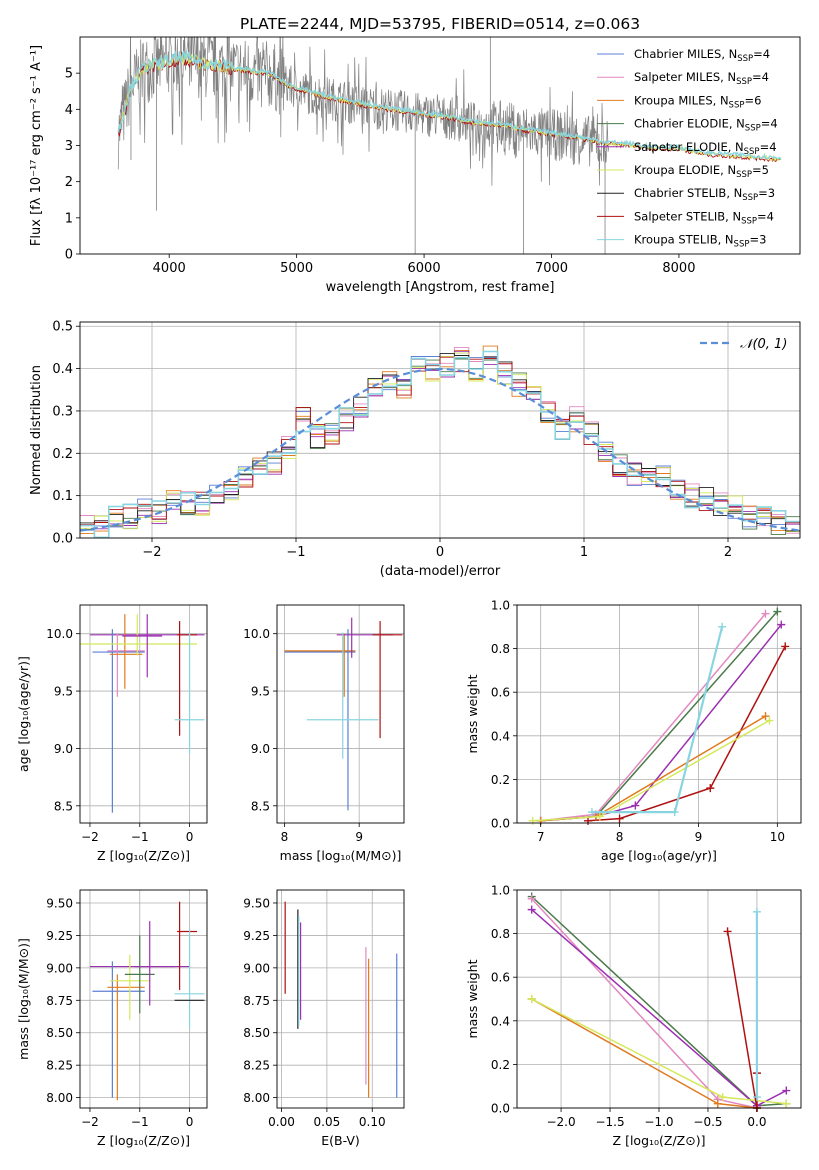 Image resolution: width=819 pixels, height=1170 pixels. I want to click on y-tick-label: 0.0, so click(62, 539).